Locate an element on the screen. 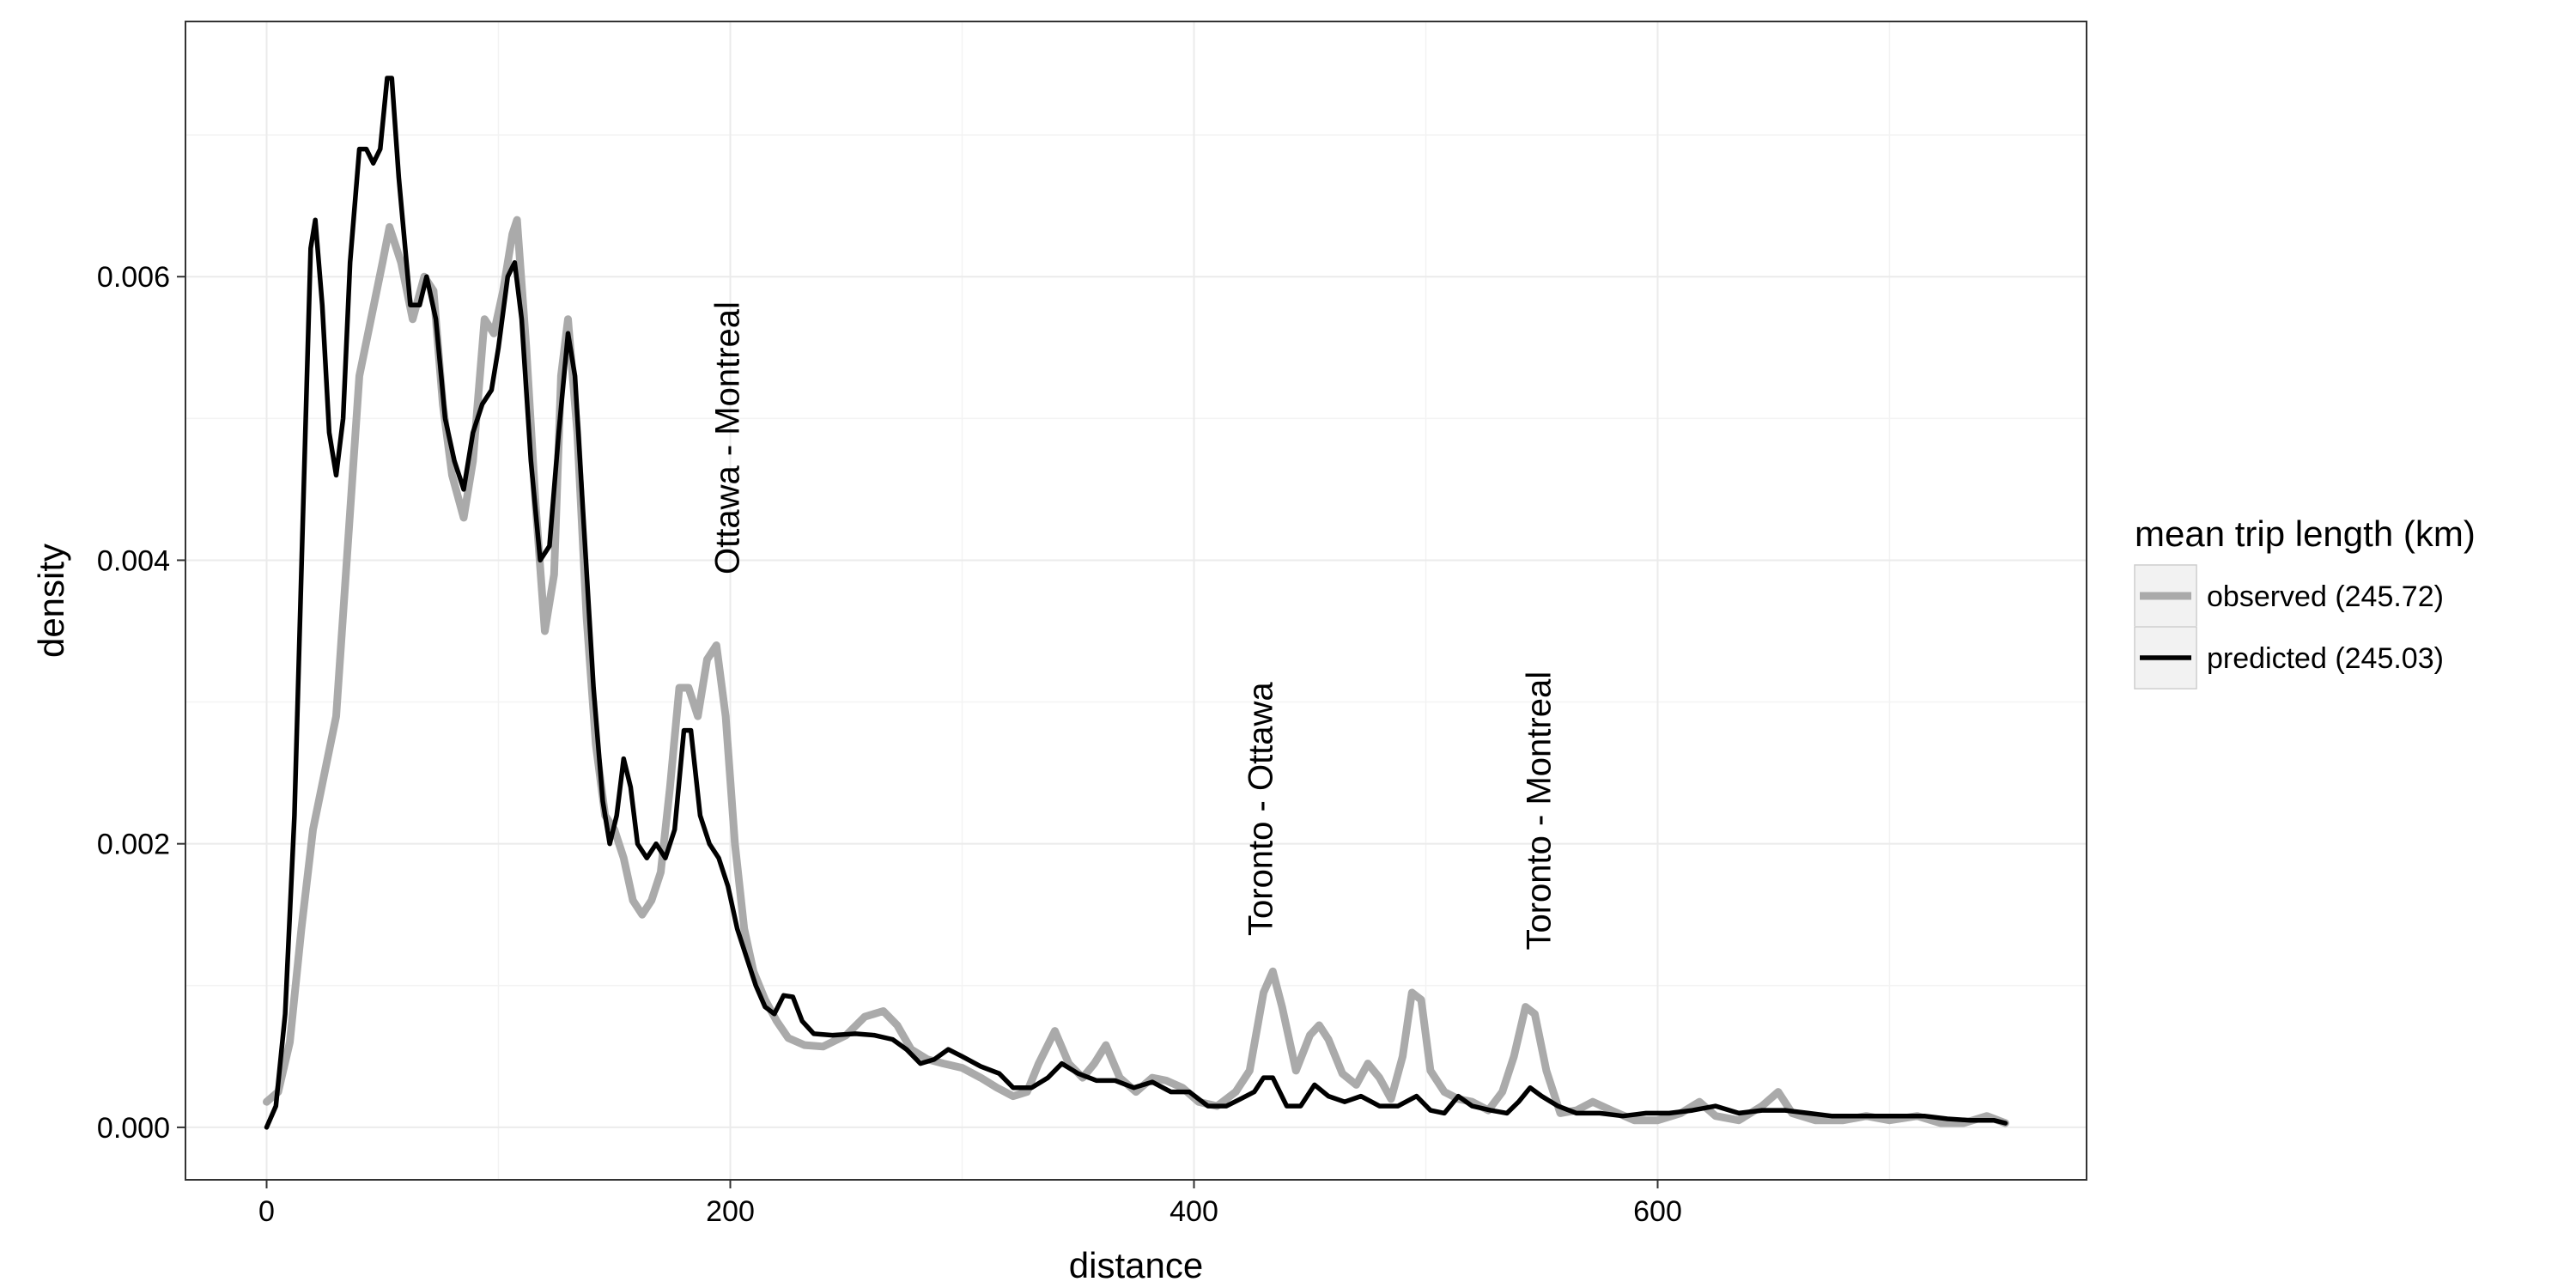 Image resolution: width=2576 pixels, height=1288 pixels. y-tick-label: 0.000 is located at coordinates (133, 1129).